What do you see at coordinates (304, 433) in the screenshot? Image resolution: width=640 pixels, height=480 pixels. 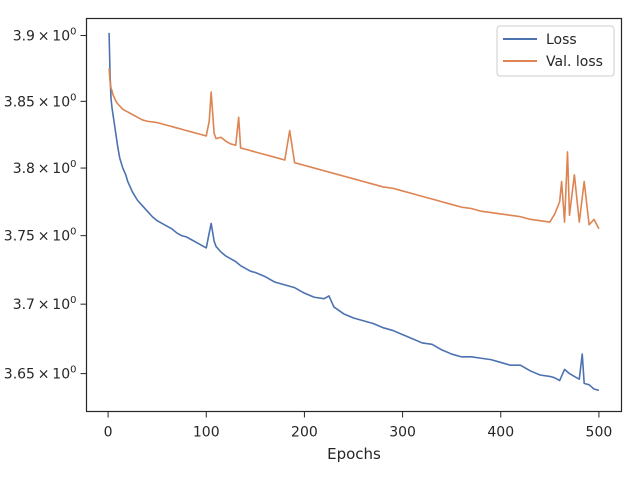 I see `x-tick-label: 200` at bounding box center [304, 433].